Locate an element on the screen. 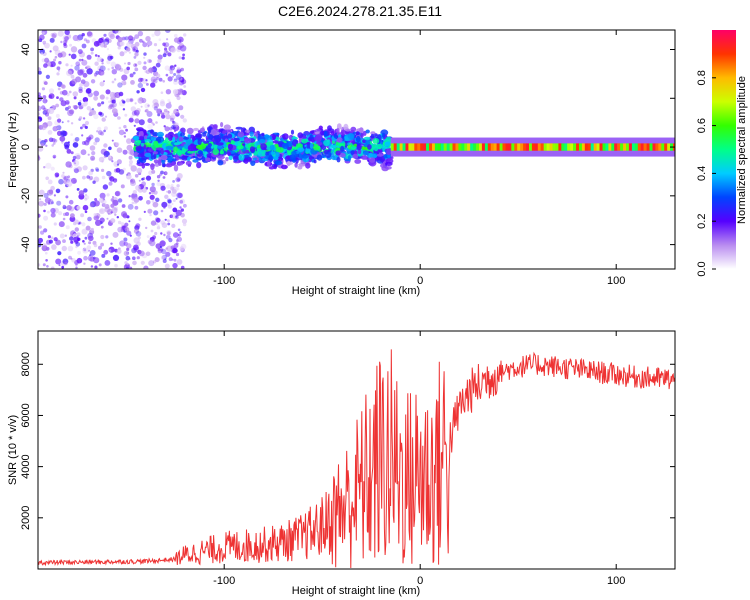 The height and width of the screenshot is (600, 750). snr-x-tick-label: 100 is located at coordinates (616, 581).